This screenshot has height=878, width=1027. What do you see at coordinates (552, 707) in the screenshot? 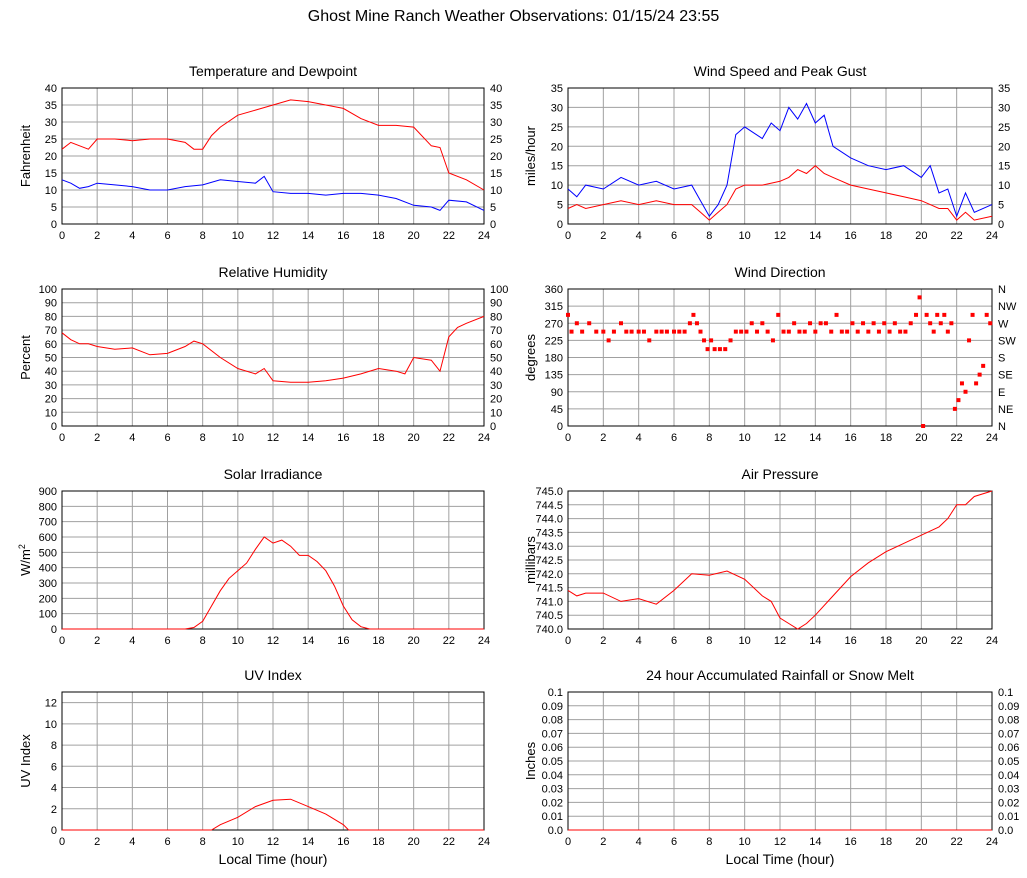
I see `y-tick-label: 0.09` at bounding box center [552, 707].